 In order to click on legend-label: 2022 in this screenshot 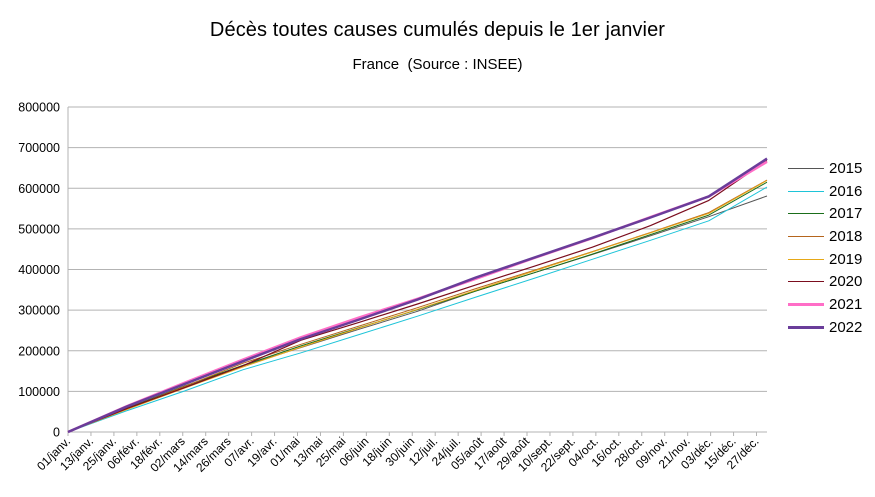, I will do `click(846, 327)`.